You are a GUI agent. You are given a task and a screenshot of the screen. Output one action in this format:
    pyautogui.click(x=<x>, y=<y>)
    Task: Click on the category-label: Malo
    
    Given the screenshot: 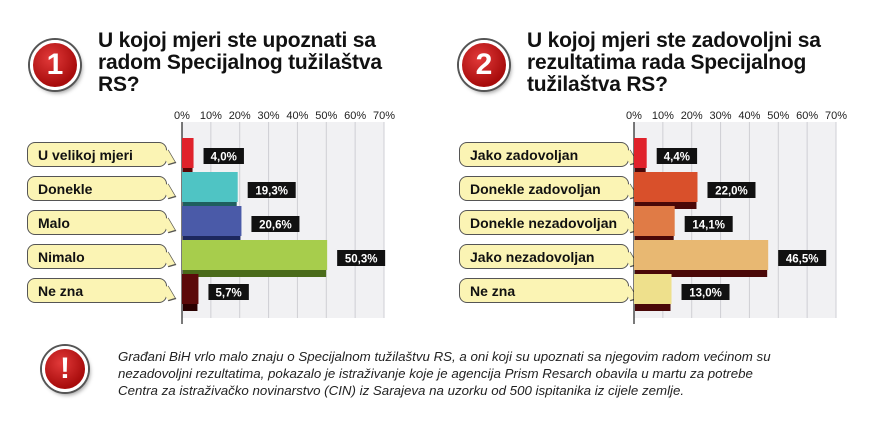 What is the action you would take?
    pyautogui.click(x=97, y=222)
    